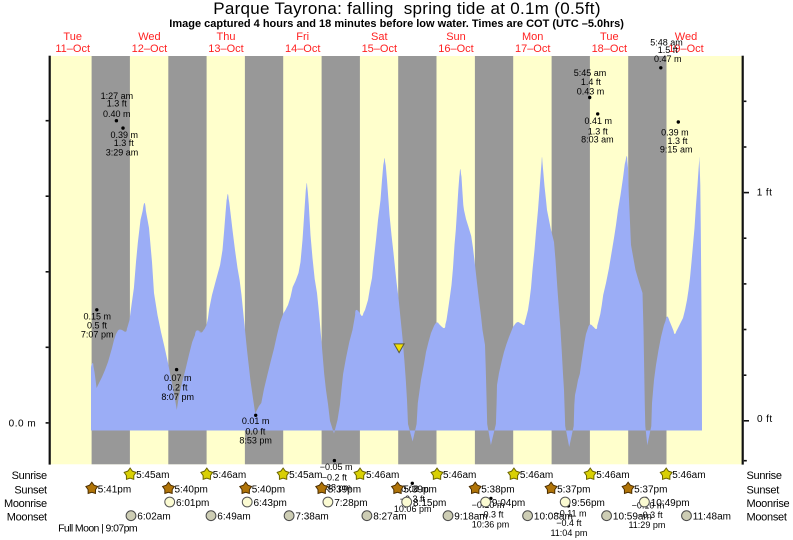  Describe the element at coordinates (226, 37) in the screenshot. I see `svg-text: Thu` at that location.